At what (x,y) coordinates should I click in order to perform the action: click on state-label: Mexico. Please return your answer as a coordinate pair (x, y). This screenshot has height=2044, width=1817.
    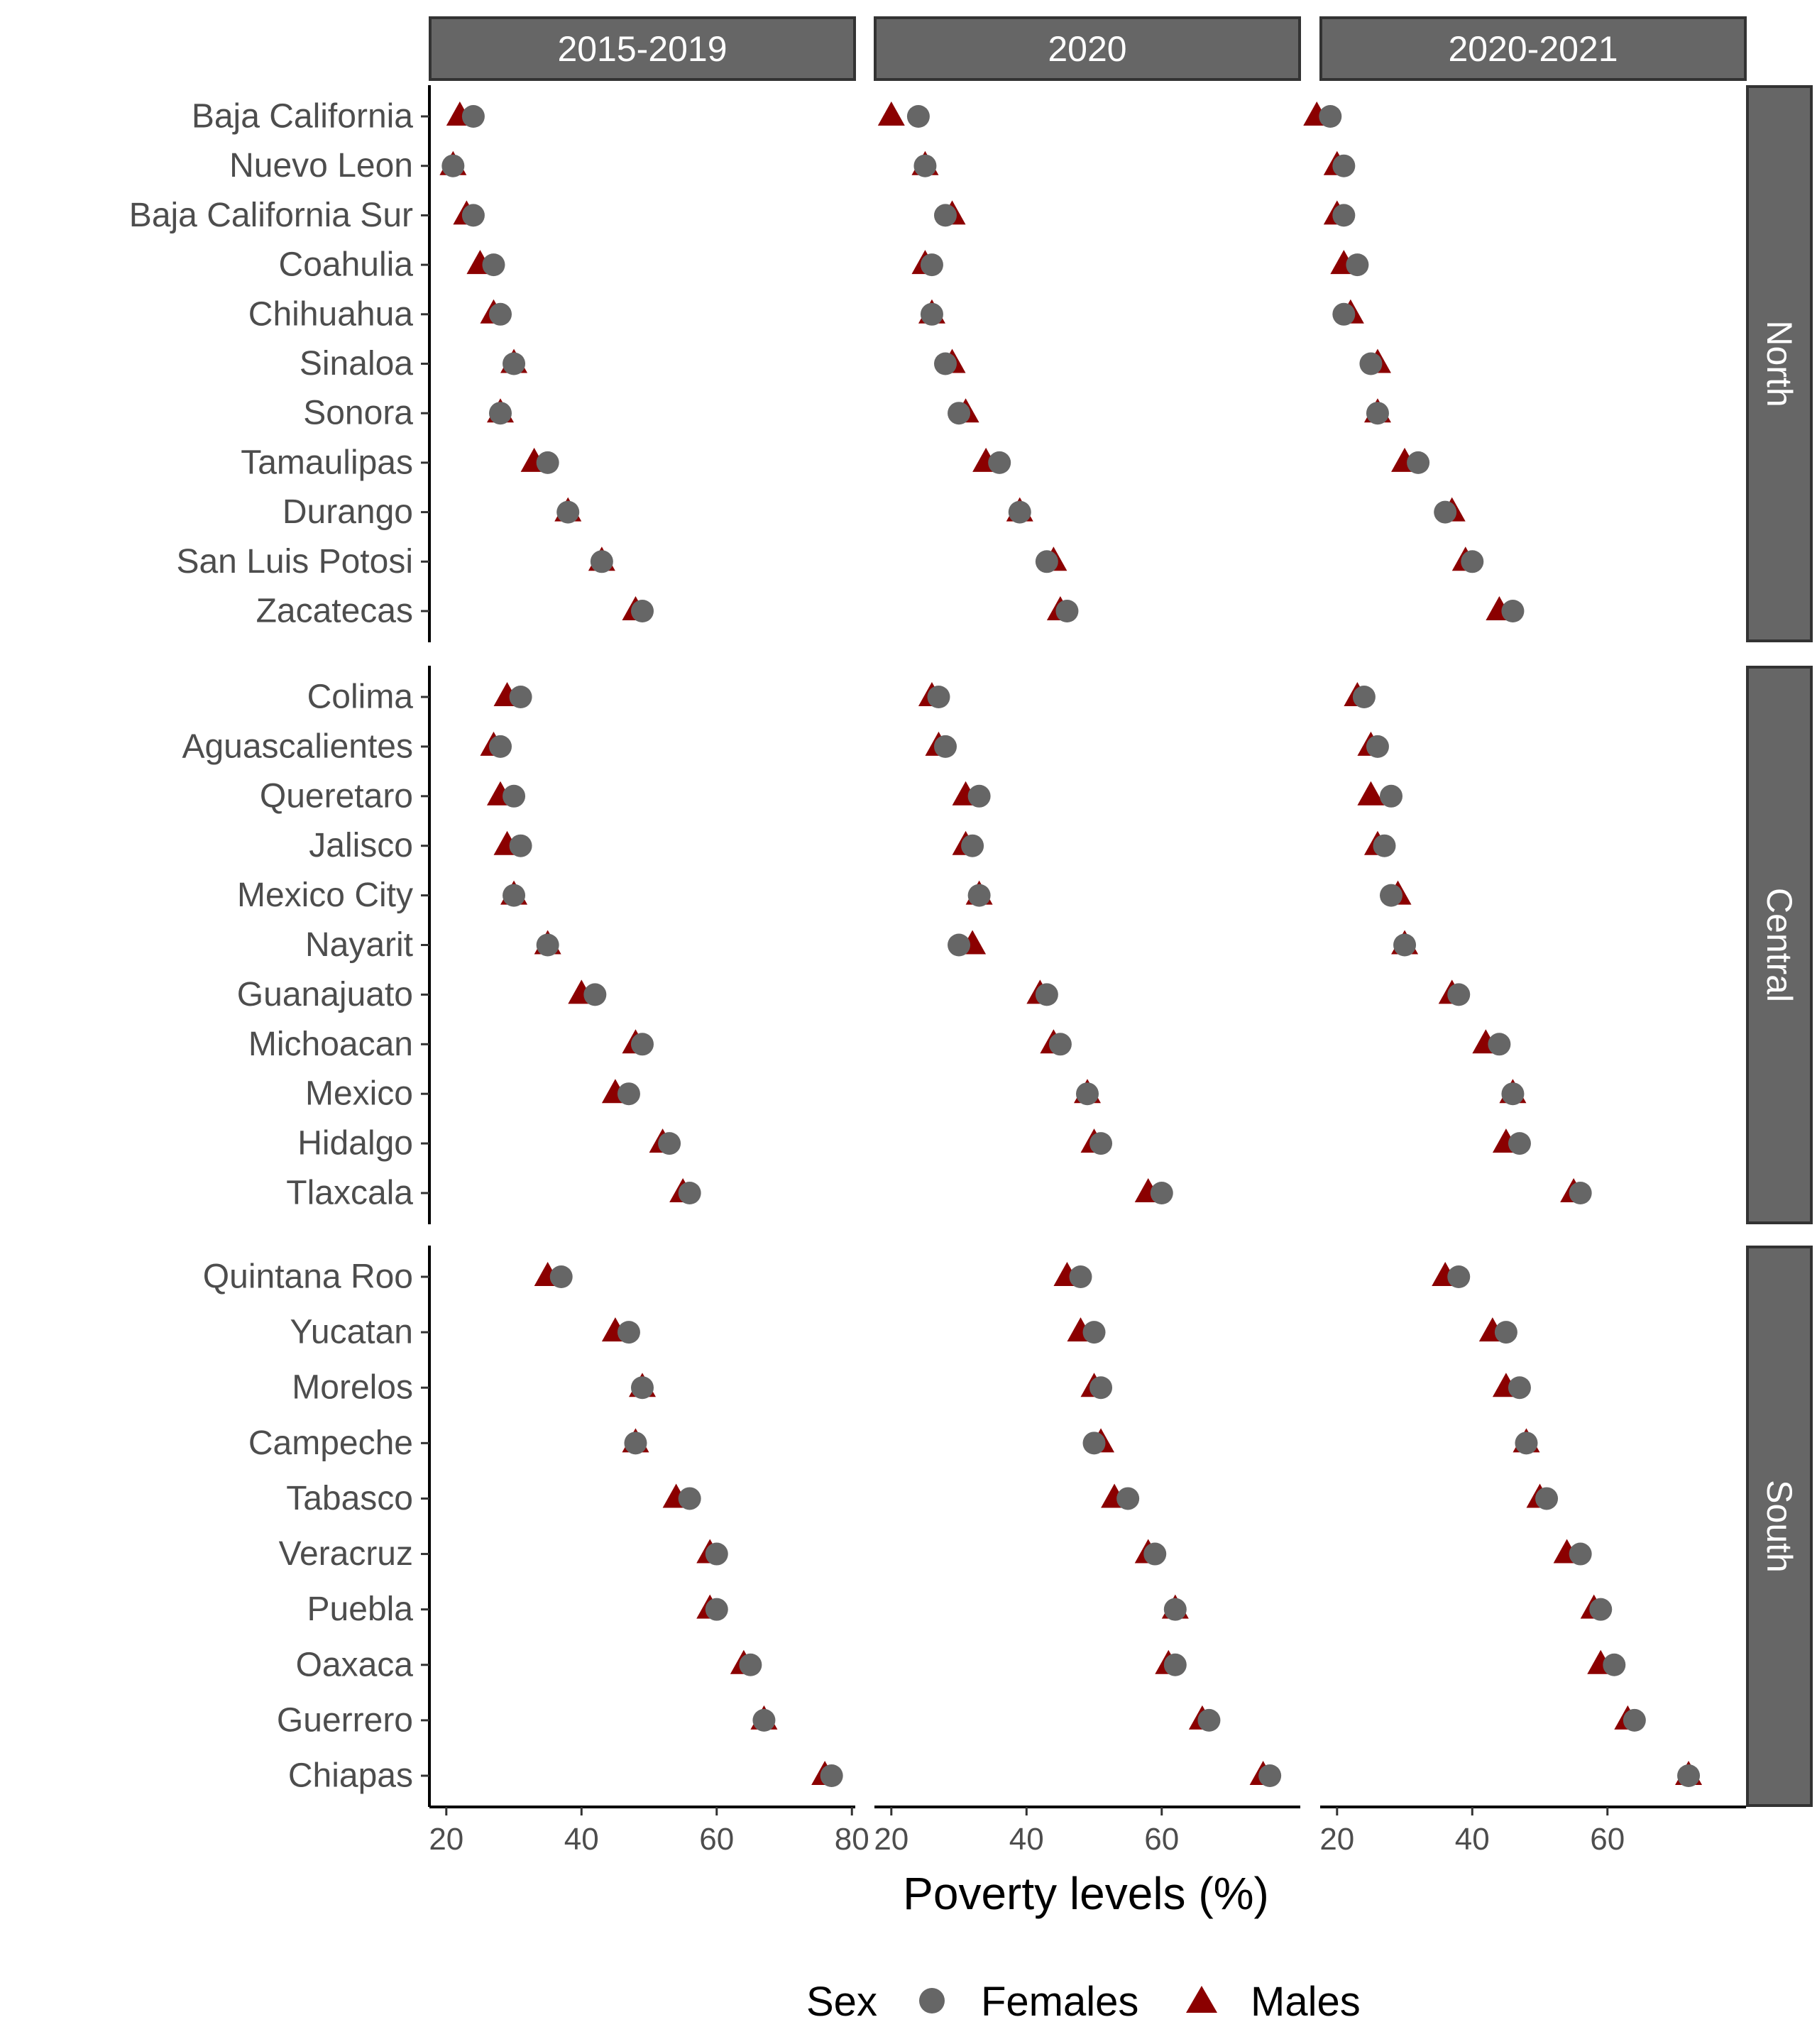
    Looking at the image, I should click on (359, 1094).